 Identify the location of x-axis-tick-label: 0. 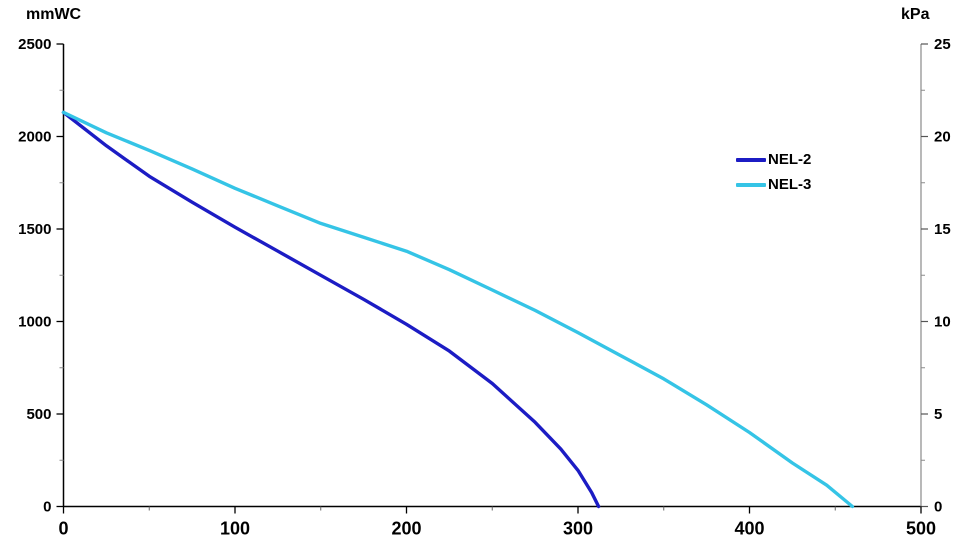
(63, 529).